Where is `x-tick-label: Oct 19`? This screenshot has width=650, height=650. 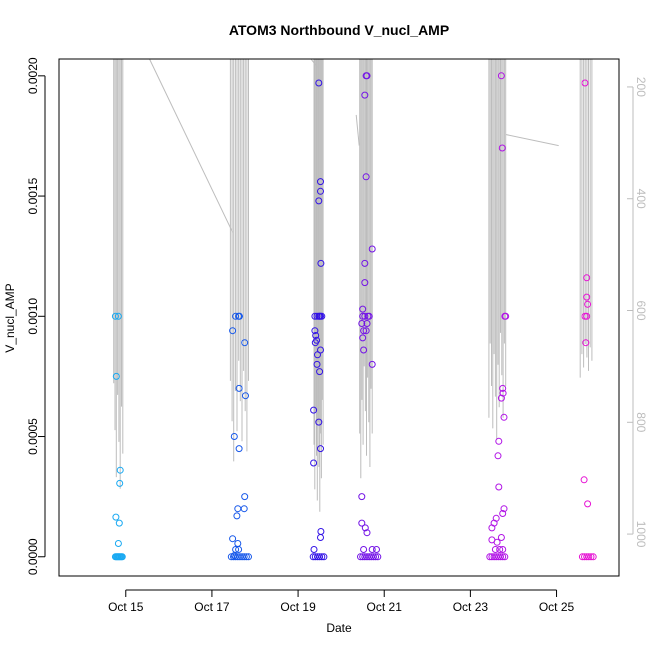
x-tick-label: Oct 19 is located at coordinates (298, 607).